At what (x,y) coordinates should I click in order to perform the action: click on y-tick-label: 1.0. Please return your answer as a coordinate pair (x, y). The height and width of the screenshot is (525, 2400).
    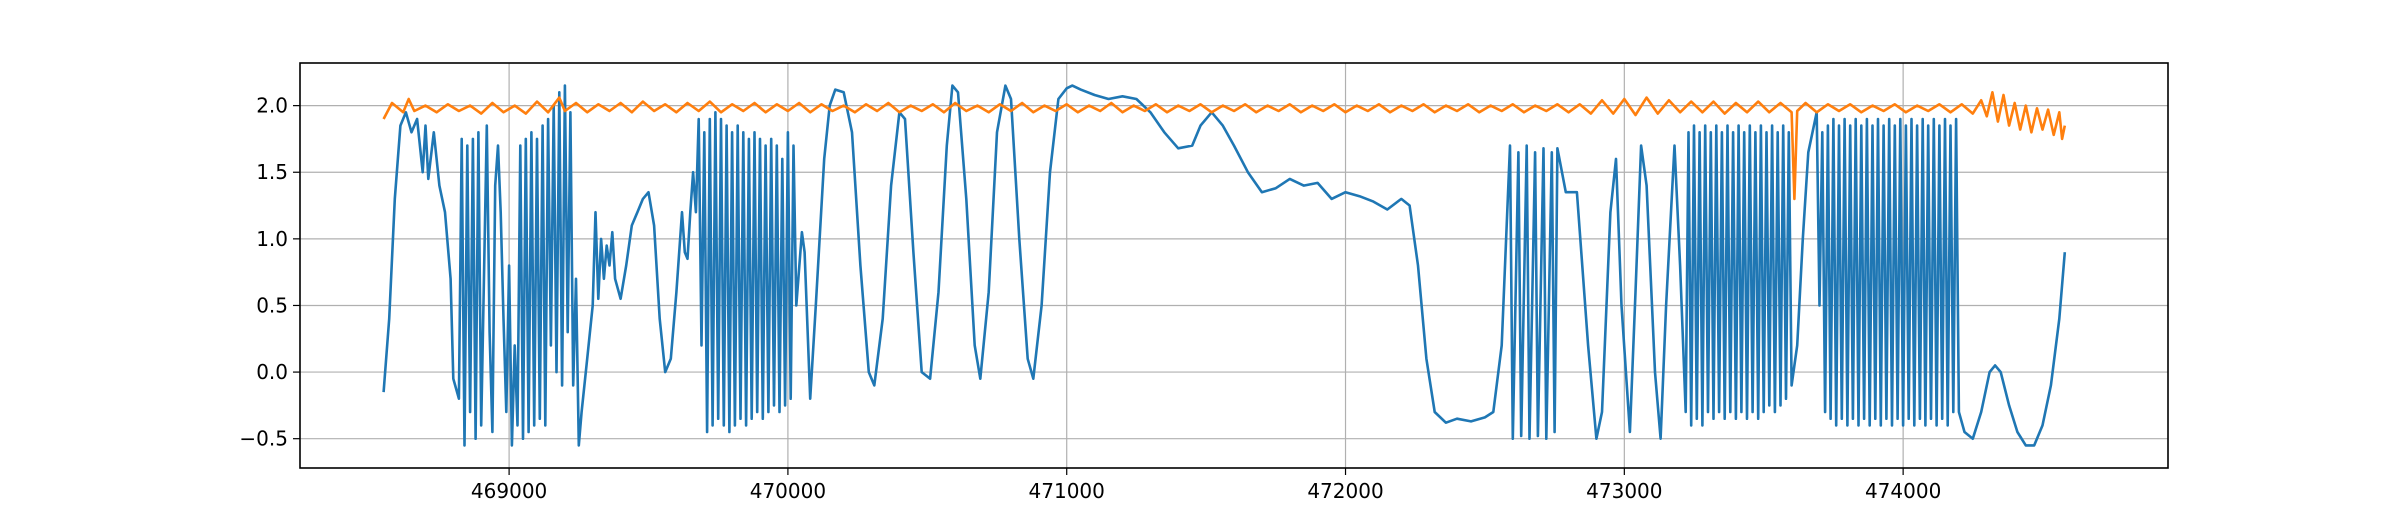
    Looking at the image, I should click on (272, 239).